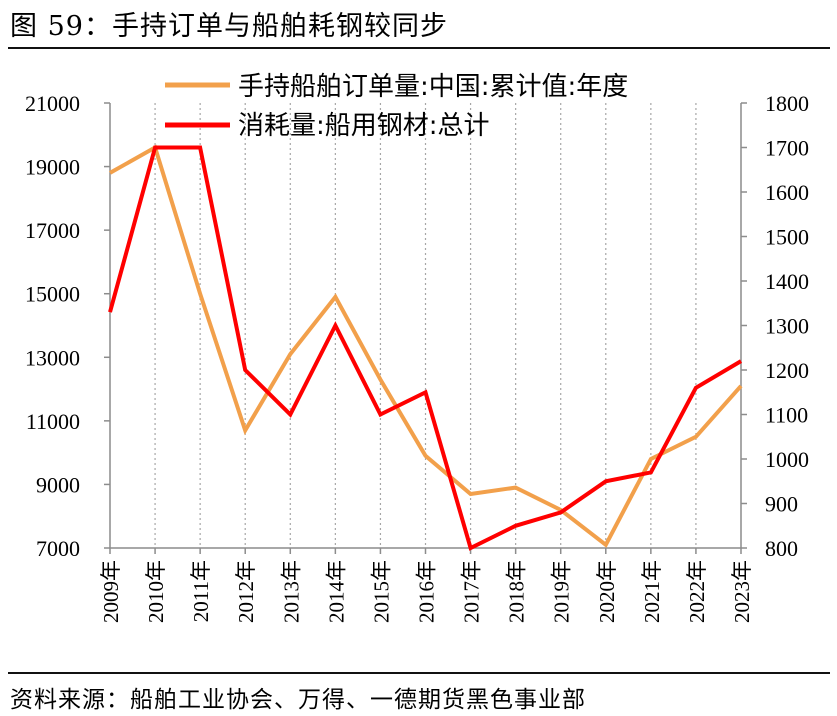 Image resolution: width=837 pixels, height=716 pixels. What do you see at coordinates (562, 591) in the screenshot?
I see `x-tick-label: 2019年` at bounding box center [562, 591].